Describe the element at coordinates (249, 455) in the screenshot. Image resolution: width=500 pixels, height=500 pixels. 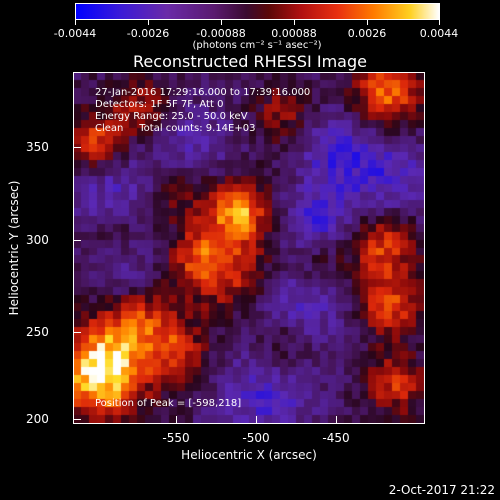
I see `x-axis-label: Heliocentric X (arcsec)` at that location.